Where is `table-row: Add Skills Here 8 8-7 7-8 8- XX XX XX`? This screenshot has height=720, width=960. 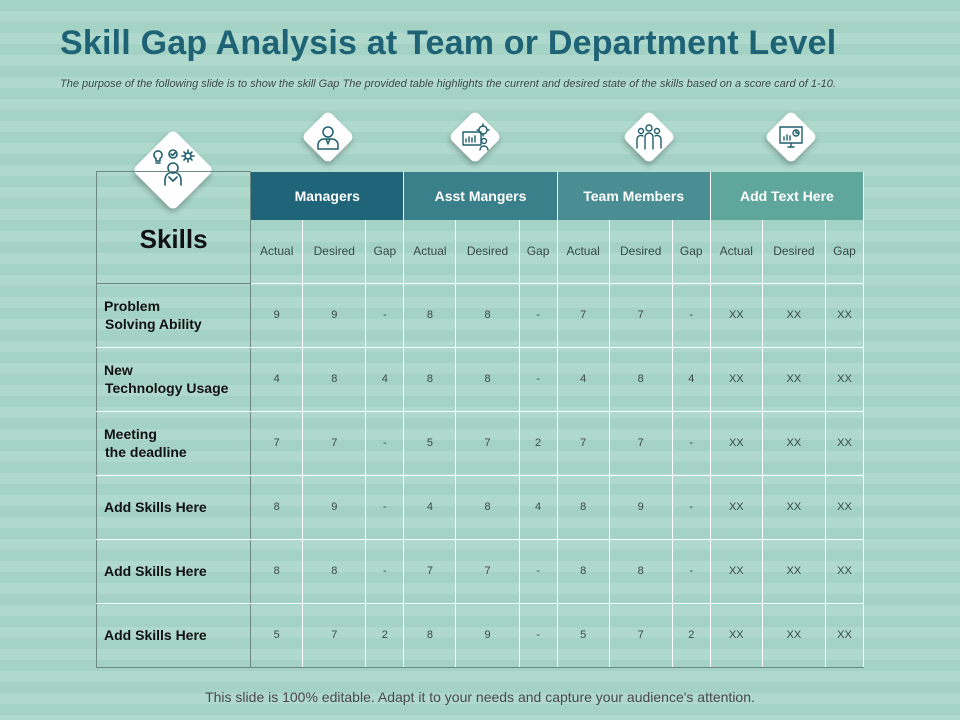
table-row: Add Skills Here 8 8-7 7-8 8- XX XX XX is located at coordinates (480, 571).